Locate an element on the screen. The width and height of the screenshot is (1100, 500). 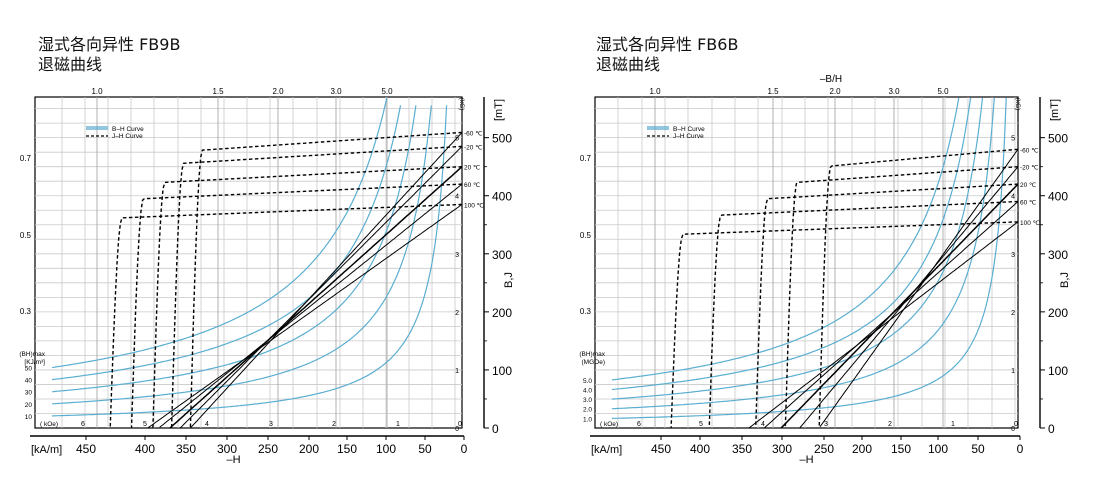
bhmax-tick-label: 1.0 is located at coordinates (587, 419).